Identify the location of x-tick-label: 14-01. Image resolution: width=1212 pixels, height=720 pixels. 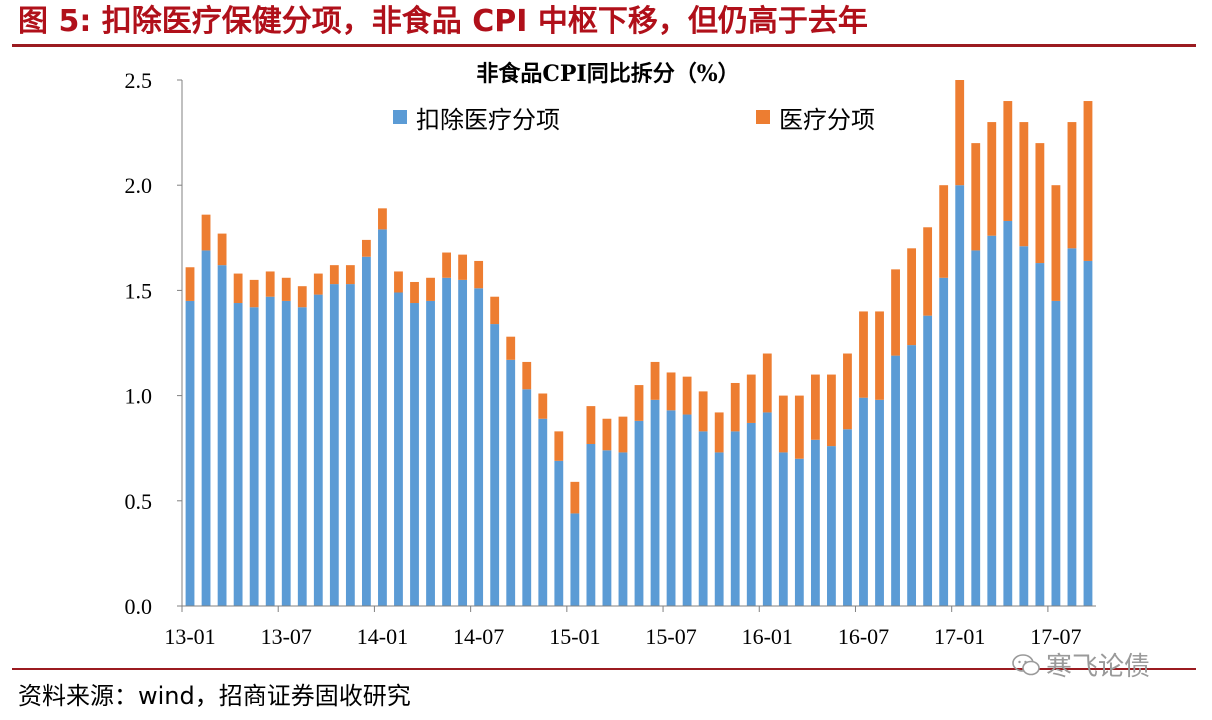
(382, 636).